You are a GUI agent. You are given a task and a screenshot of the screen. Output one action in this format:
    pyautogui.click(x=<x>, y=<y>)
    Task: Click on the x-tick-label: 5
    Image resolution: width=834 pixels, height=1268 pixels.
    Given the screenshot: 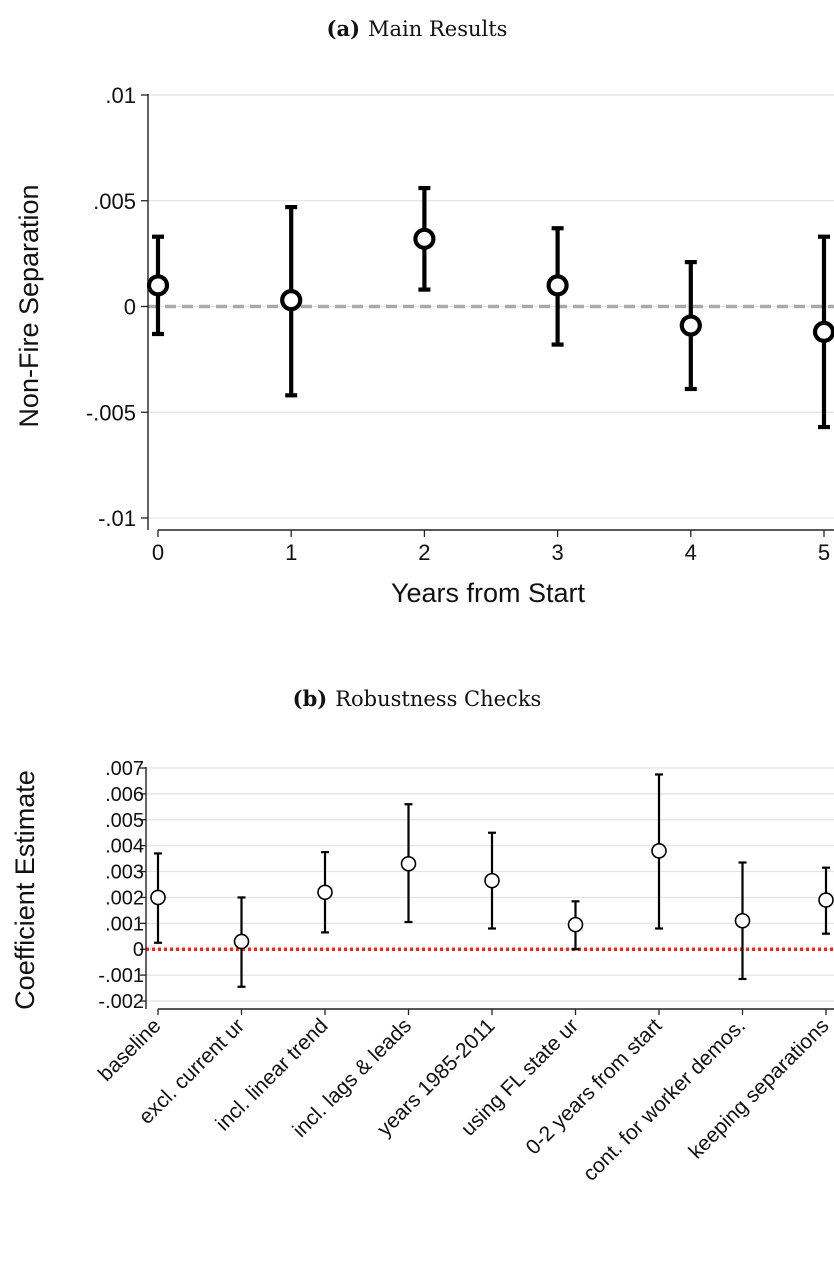 What is the action you would take?
    pyautogui.click(x=824, y=552)
    